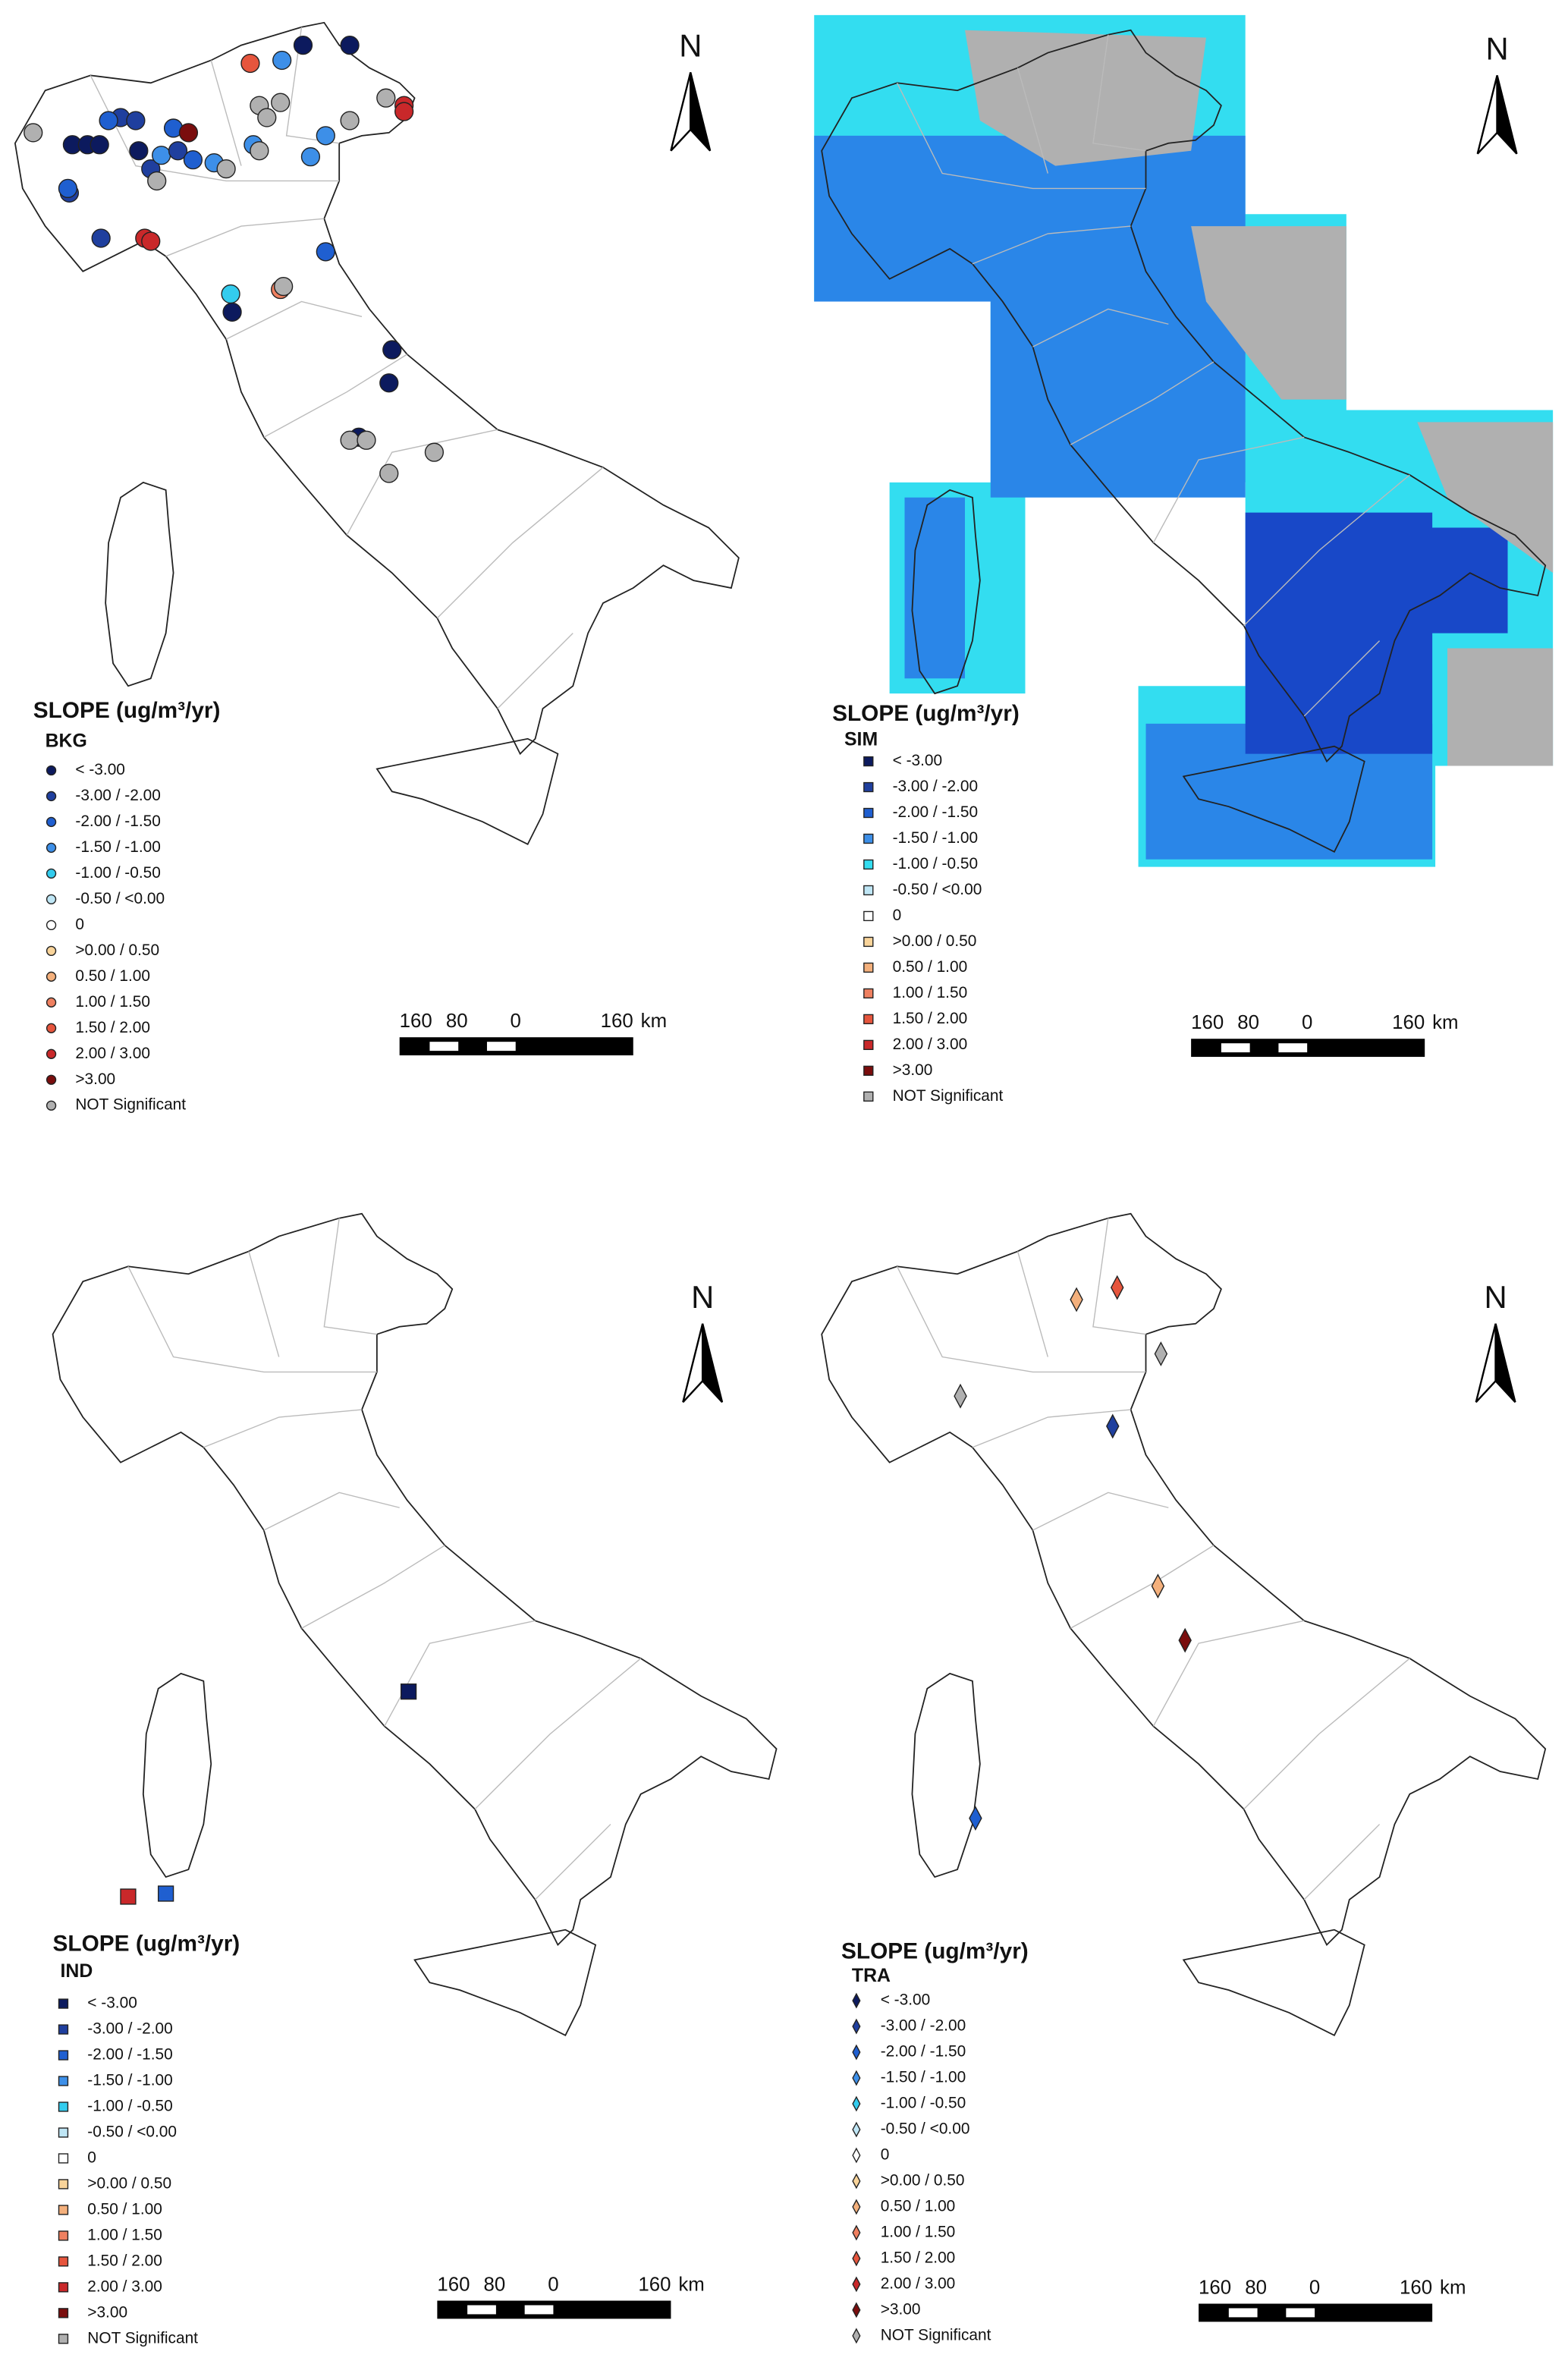 This screenshot has width=1568, height=2364. I want to click on legend-label: -3.00 / -2.00, so click(936, 786).